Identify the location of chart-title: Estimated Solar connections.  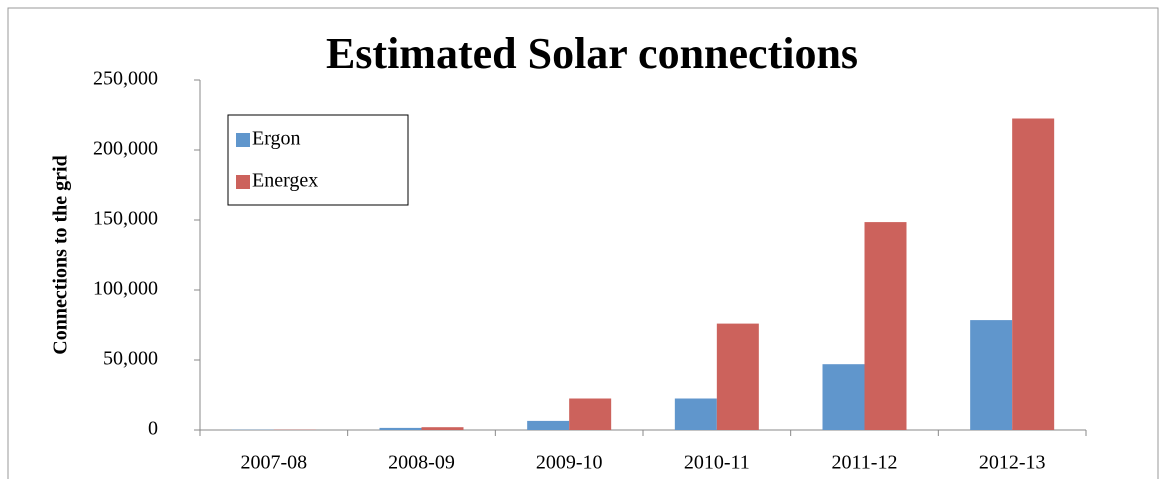
(592, 53).